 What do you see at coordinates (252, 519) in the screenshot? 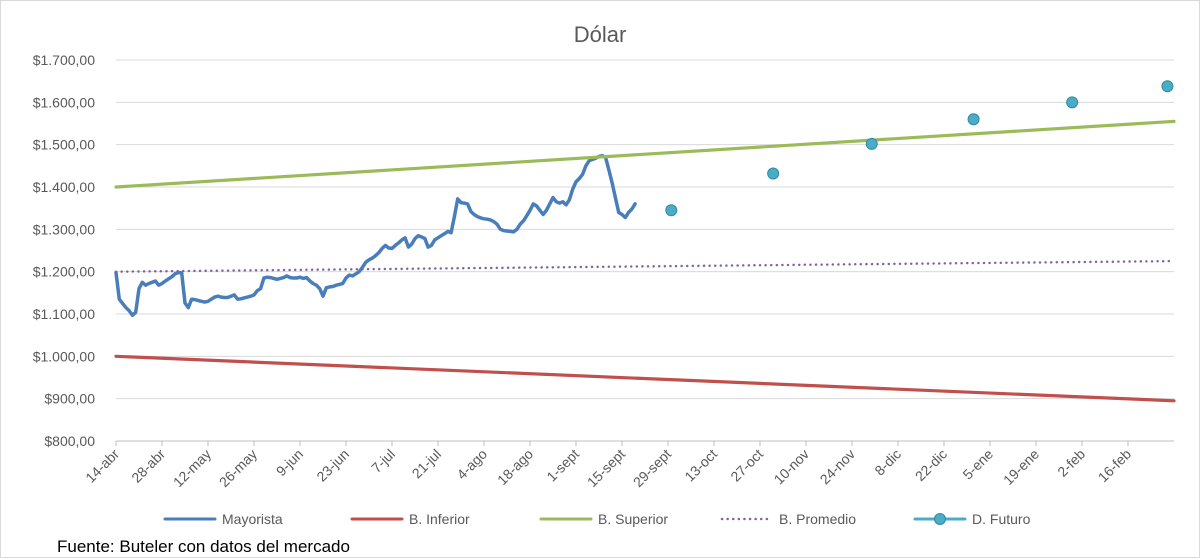
I see `legend-mayorista-label: Mayorista` at bounding box center [252, 519].